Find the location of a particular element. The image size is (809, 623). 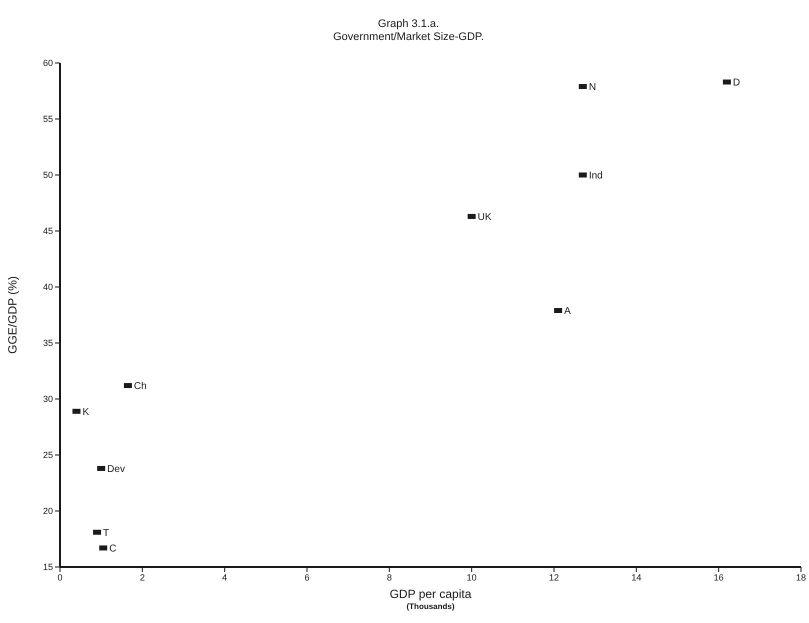

annotation: A is located at coordinates (568, 312).